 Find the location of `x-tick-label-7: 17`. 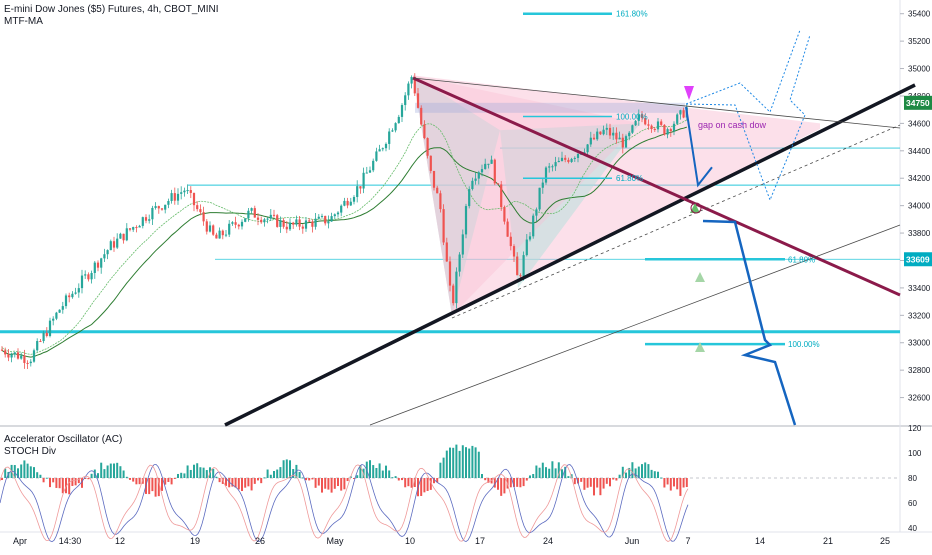

x-tick-label-7: 17 is located at coordinates (480, 541).